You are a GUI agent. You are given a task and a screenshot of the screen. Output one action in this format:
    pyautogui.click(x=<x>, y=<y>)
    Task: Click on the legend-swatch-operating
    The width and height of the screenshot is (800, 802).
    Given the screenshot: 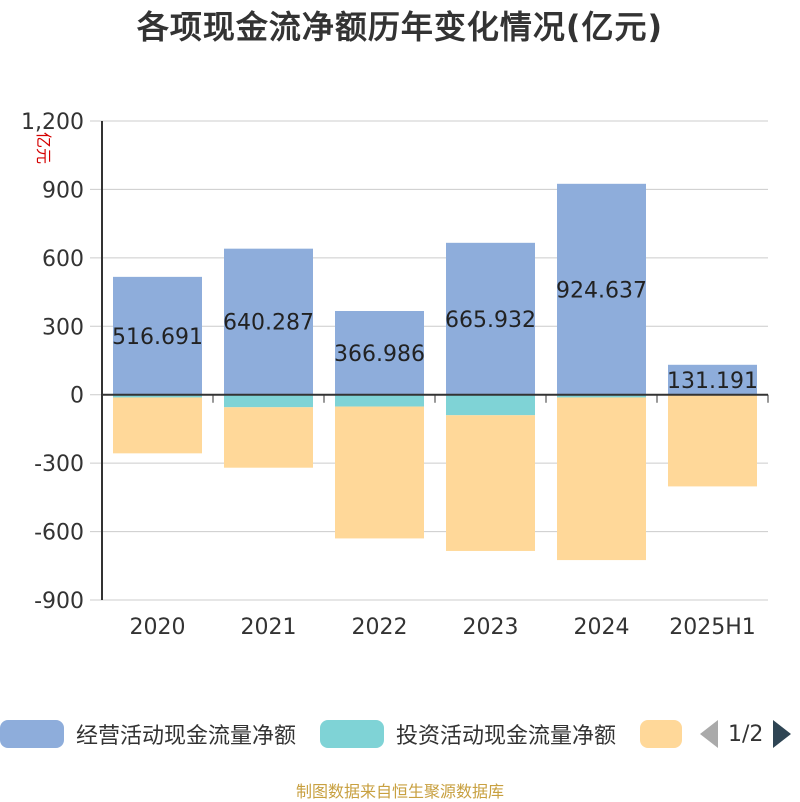 What is the action you would take?
    pyautogui.click(x=32, y=734)
    